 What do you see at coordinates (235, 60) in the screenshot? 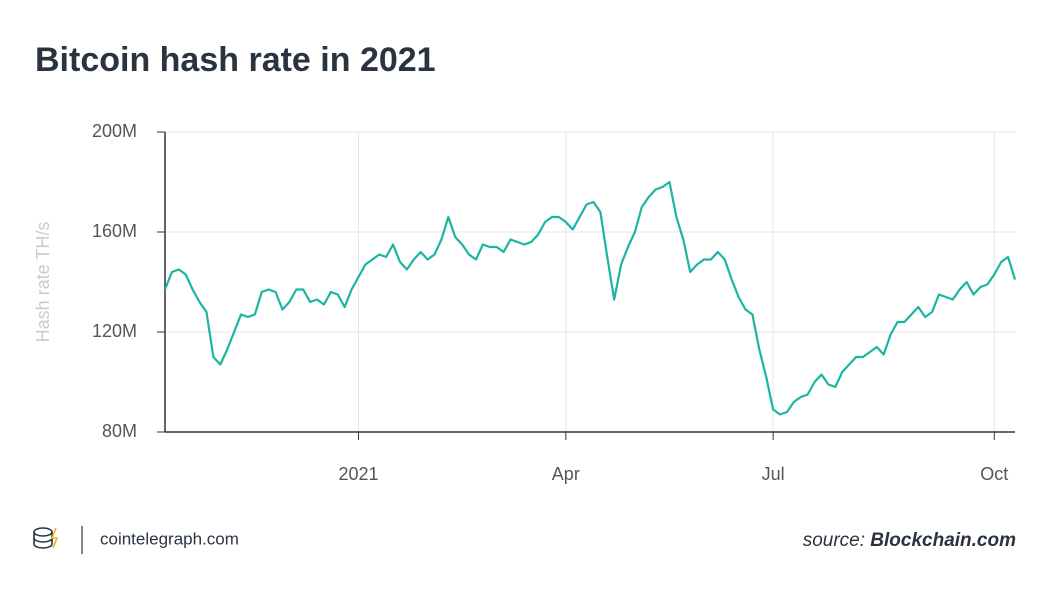
I see `chart-title: Bitcoin hash rate in 2021` at bounding box center [235, 60].